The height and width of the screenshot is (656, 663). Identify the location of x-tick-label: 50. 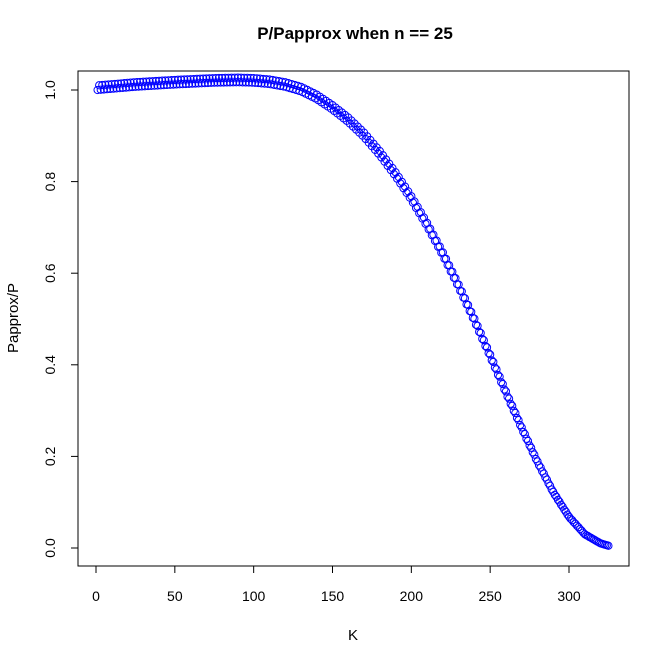
(175, 596).